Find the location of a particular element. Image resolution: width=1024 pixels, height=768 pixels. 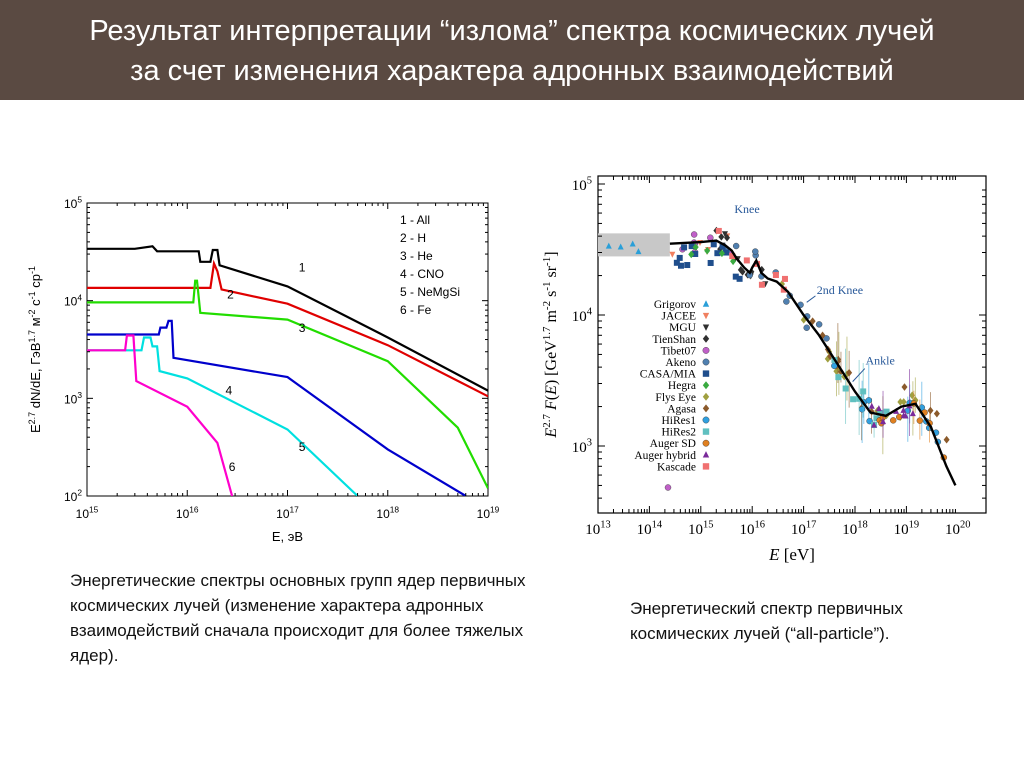

legend-entry: 2 - H is located at coordinates (413, 238).